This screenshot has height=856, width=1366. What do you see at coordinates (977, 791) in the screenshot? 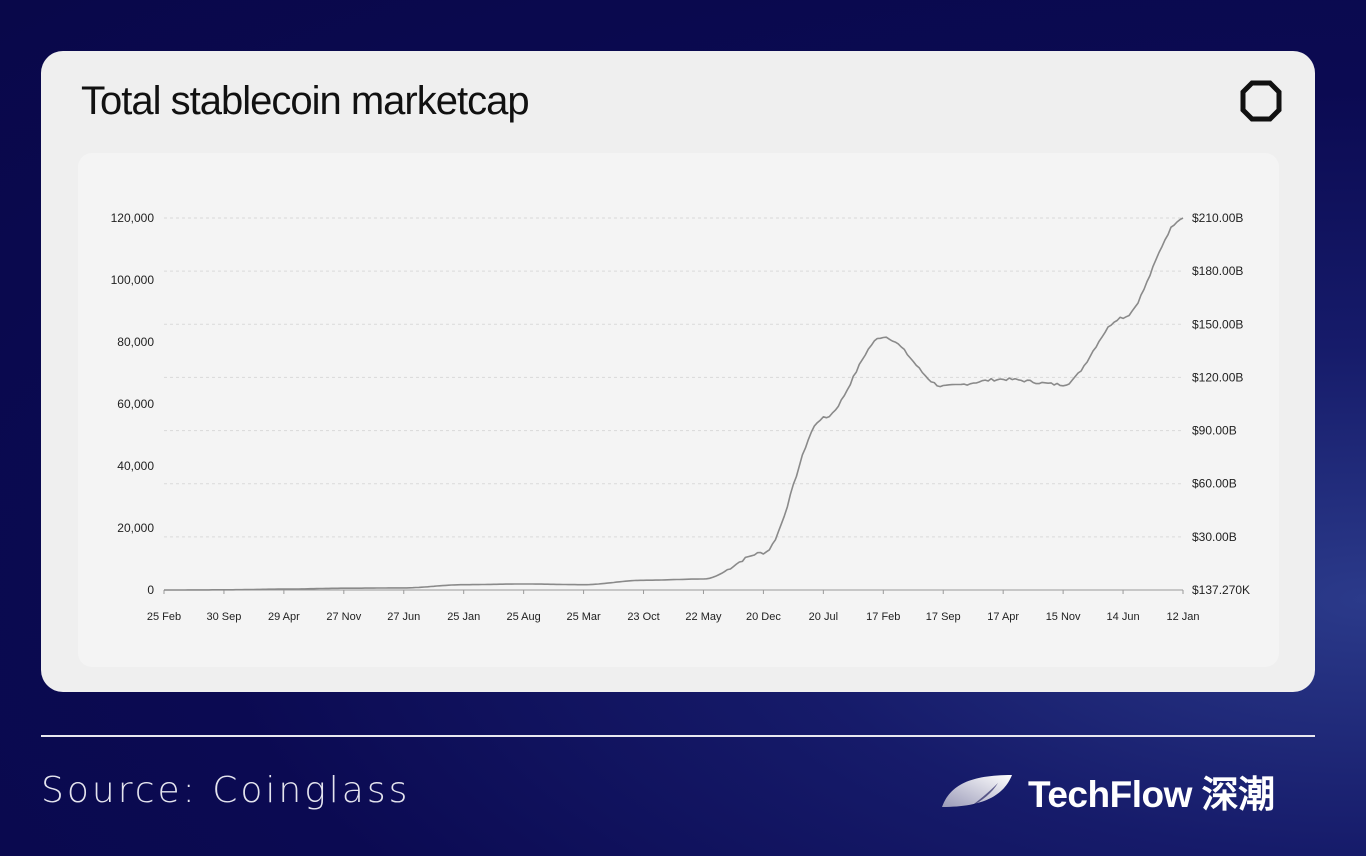
I see `techflow-wing-logo-icon` at bounding box center [977, 791].